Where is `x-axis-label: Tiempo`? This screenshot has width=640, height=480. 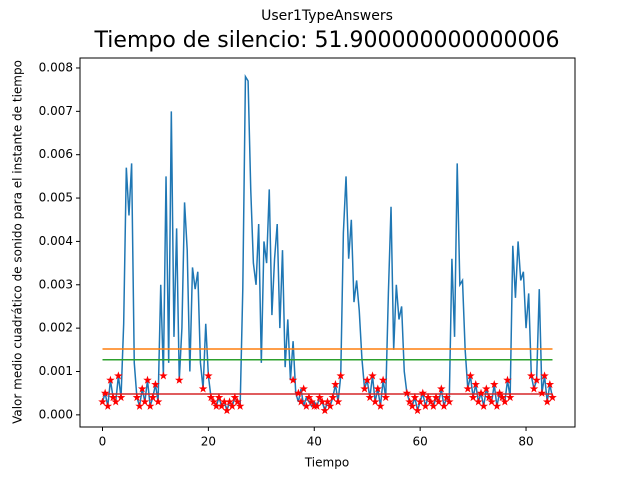
x-axis-label: Tiempo is located at coordinates (326, 463).